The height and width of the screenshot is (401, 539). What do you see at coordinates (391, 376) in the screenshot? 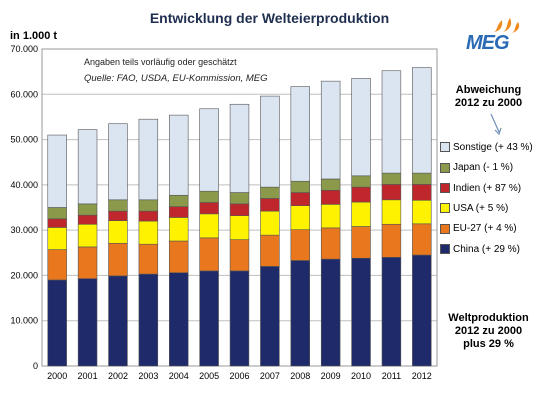
I see `x-tick-label: 2011` at bounding box center [391, 376].